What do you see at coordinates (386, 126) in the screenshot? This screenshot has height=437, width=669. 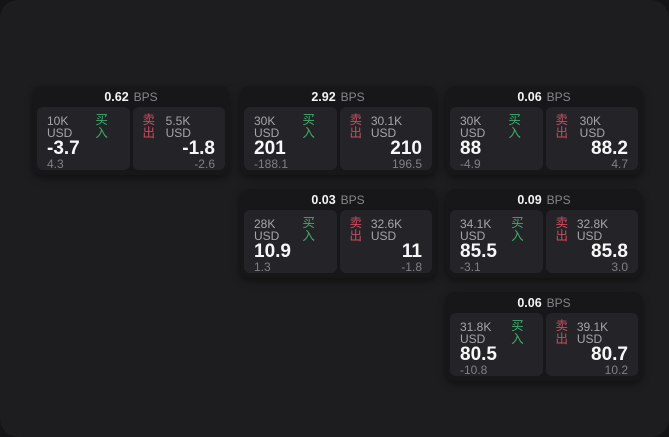 I see `sell-size: 30.1K USD` at bounding box center [386, 126].